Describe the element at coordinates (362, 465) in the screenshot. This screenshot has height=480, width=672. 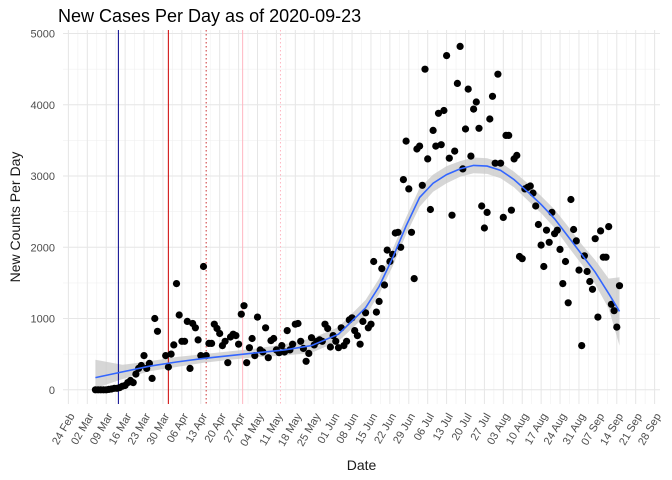
I see `x-axis-title: Date` at that location.